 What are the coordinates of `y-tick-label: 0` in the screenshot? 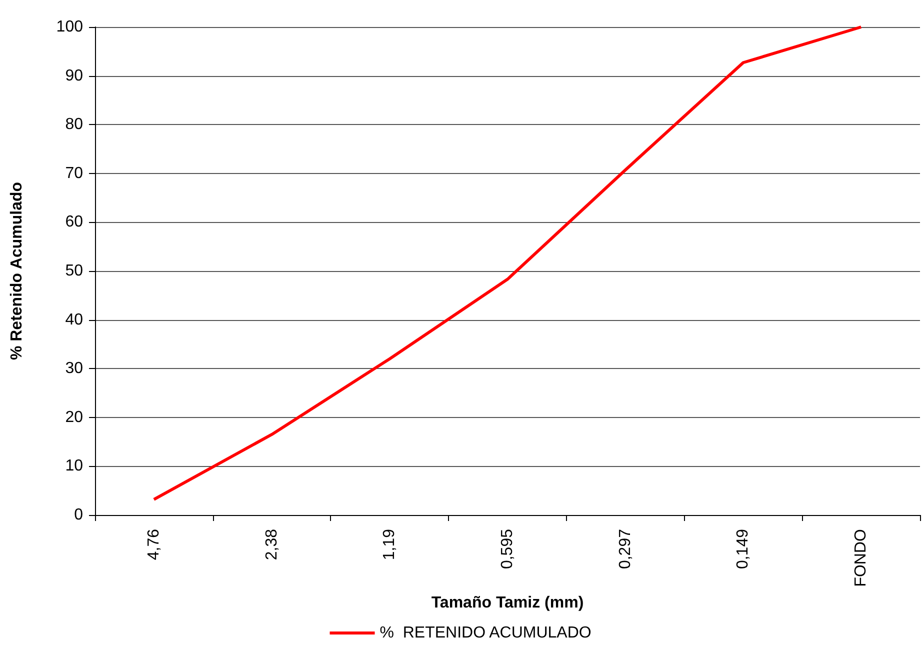 It's located at (79, 515).